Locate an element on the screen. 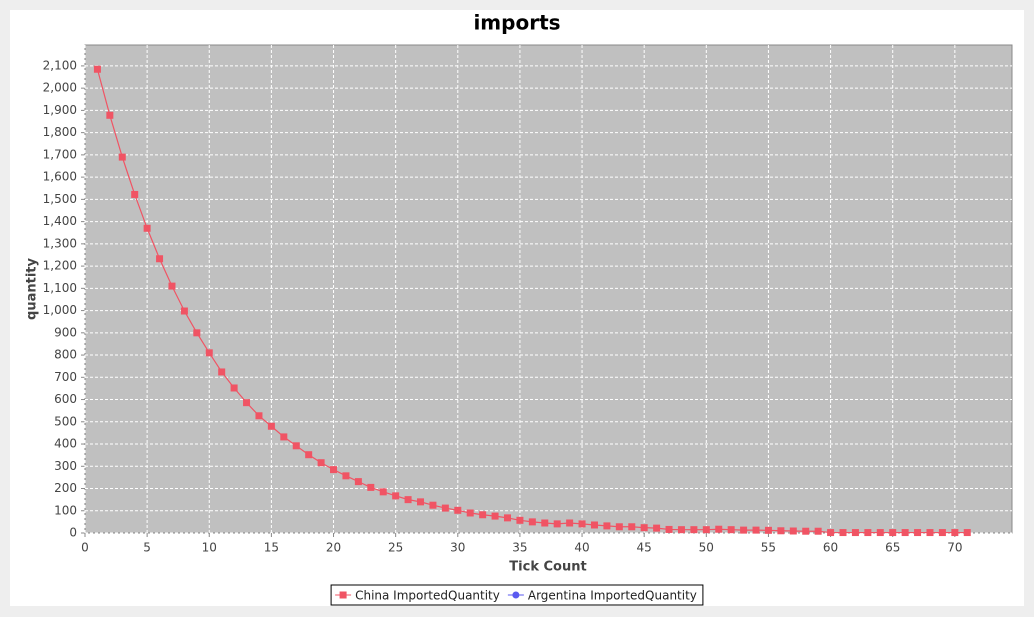 This screenshot has width=1034, height=617. x-tick-label: 30 is located at coordinates (457, 548).